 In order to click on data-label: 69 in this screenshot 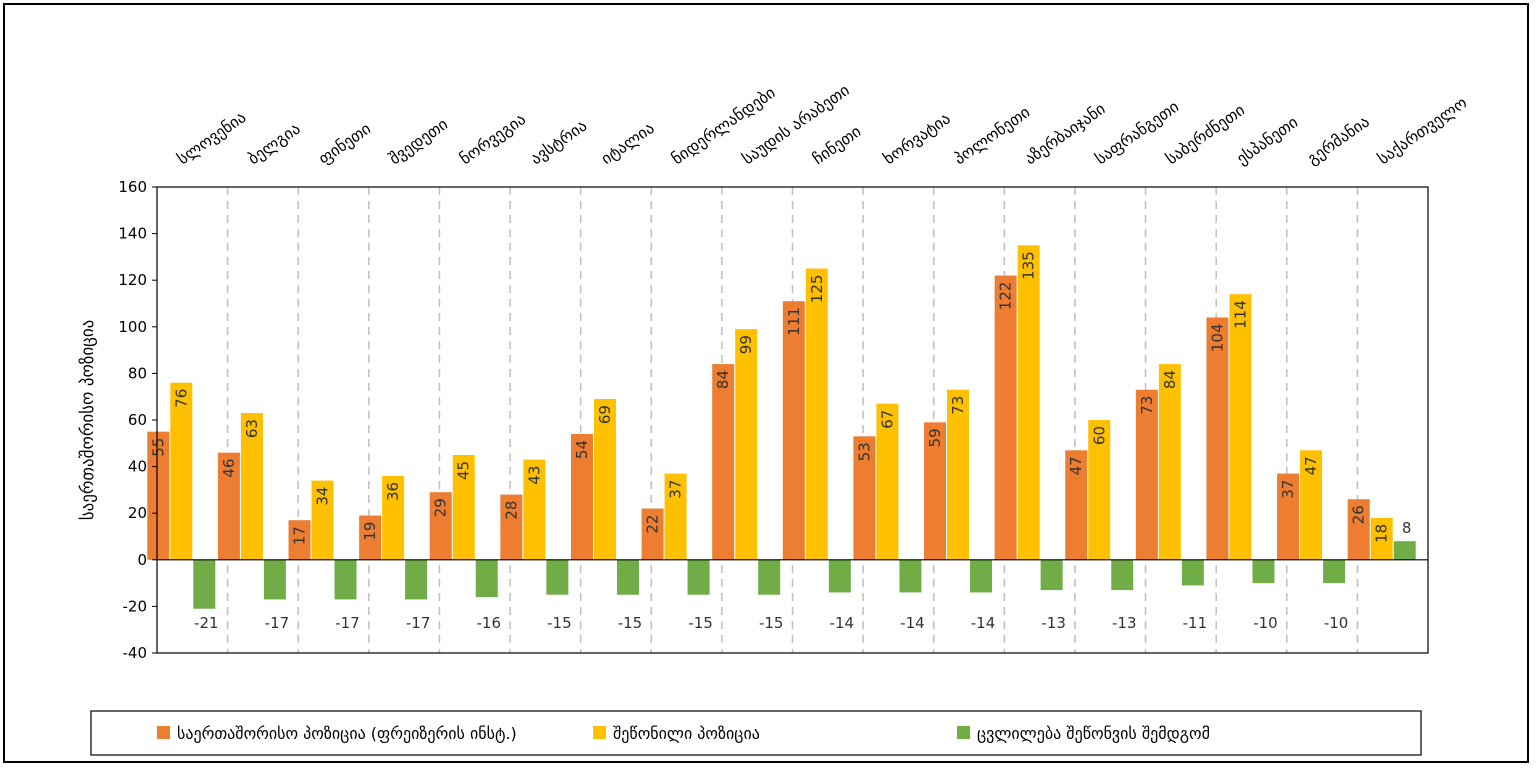, I will do `click(605, 414)`.